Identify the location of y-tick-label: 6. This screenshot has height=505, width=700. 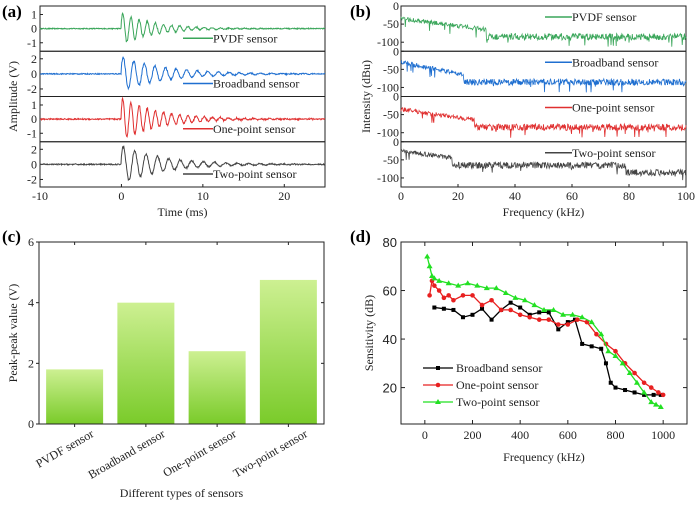
(31, 242).